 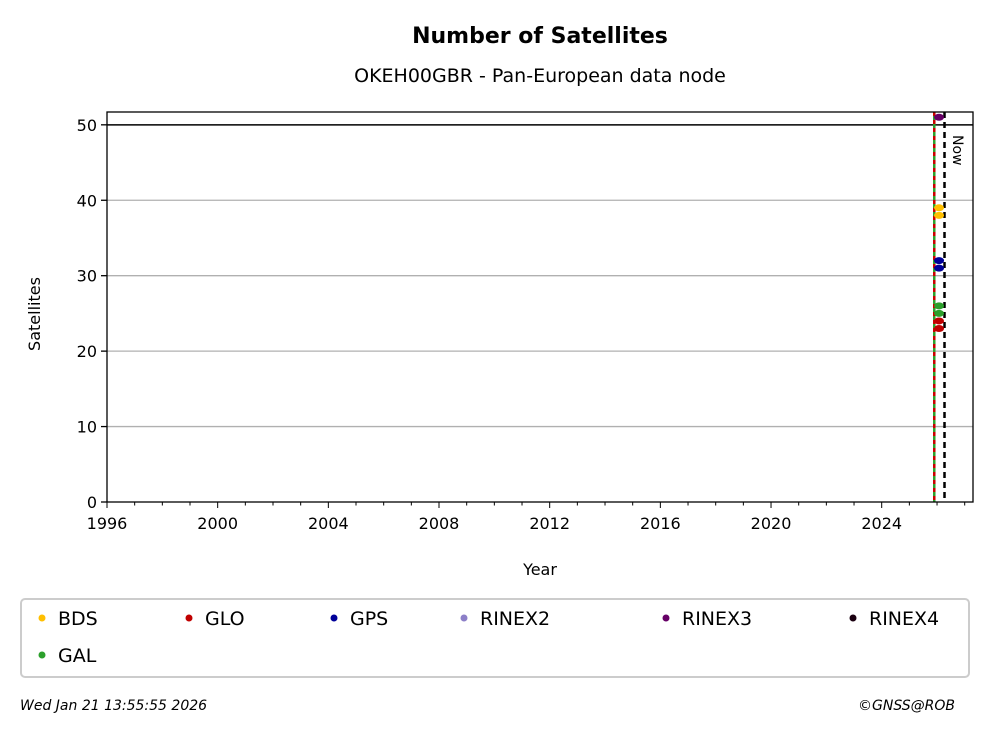 What do you see at coordinates (107, 523) in the screenshot?
I see `x-tick-label: 1996` at bounding box center [107, 523].